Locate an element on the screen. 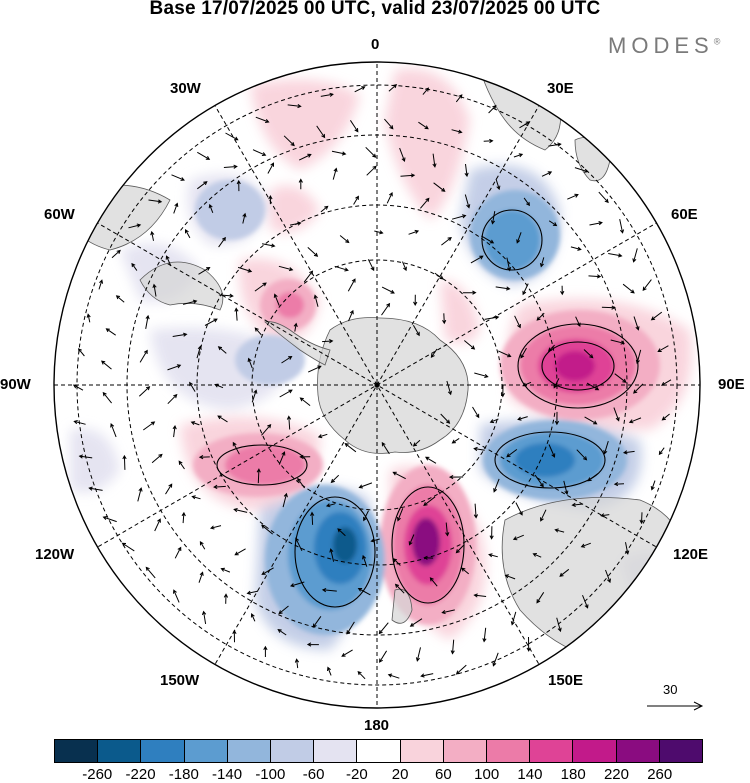  lon-label-180: 180 is located at coordinates (377, 725).